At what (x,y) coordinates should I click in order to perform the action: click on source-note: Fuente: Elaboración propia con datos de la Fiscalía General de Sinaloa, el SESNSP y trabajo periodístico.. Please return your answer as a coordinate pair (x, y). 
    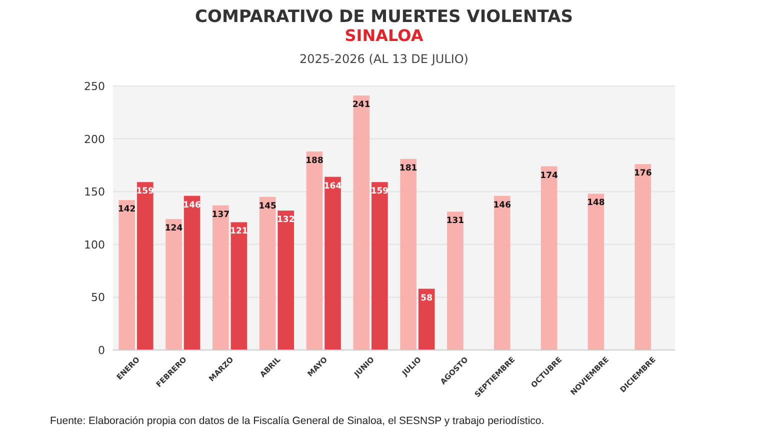
    Looking at the image, I should click on (297, 421).